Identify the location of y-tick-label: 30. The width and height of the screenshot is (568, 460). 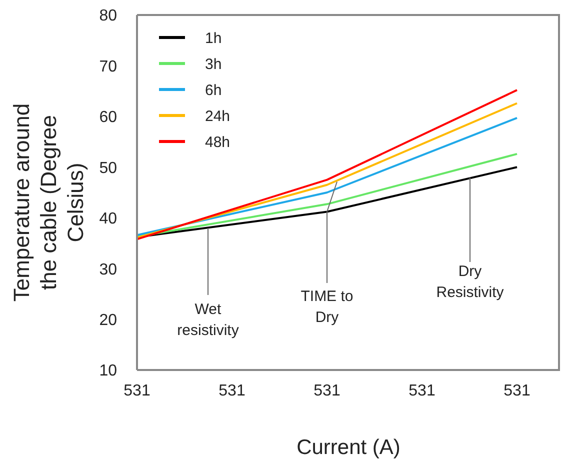
(108, 269).